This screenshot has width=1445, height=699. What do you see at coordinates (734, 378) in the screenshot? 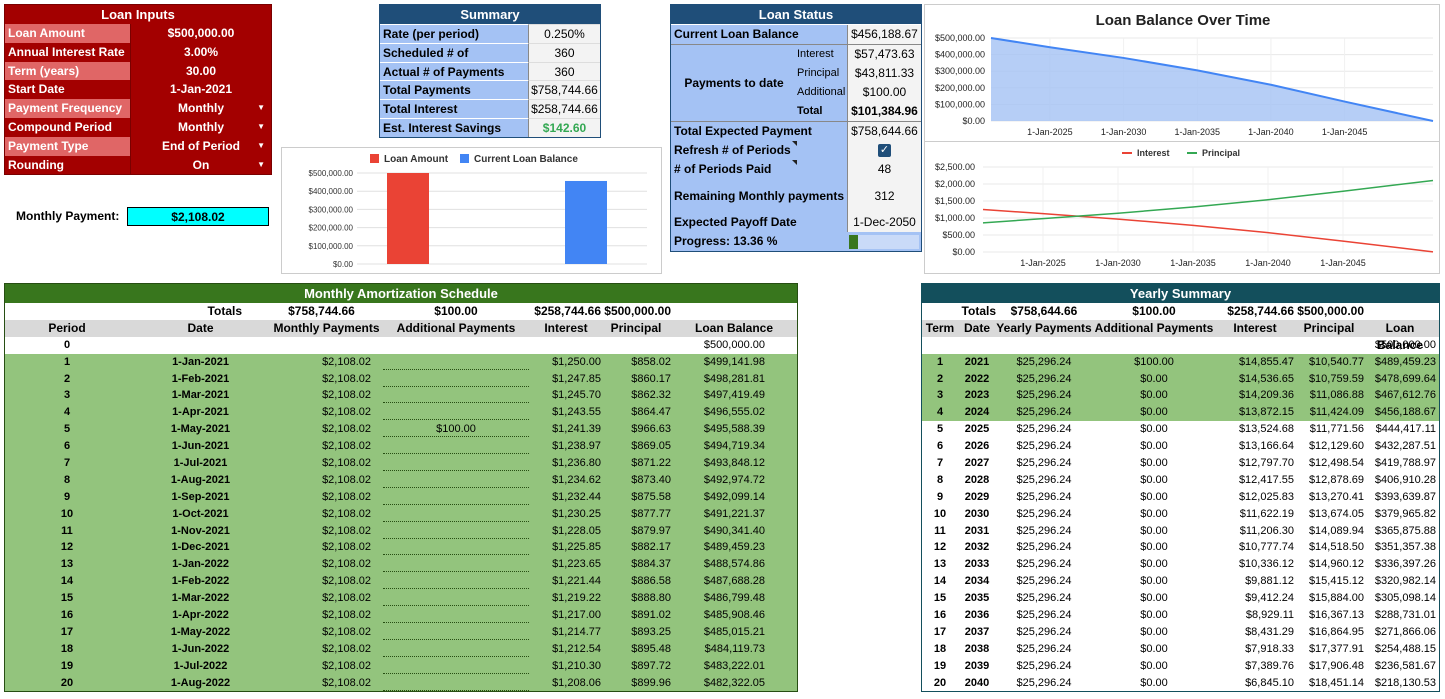
I see `amortization-cell: $498,281.81` at bounding box center [734, 378].